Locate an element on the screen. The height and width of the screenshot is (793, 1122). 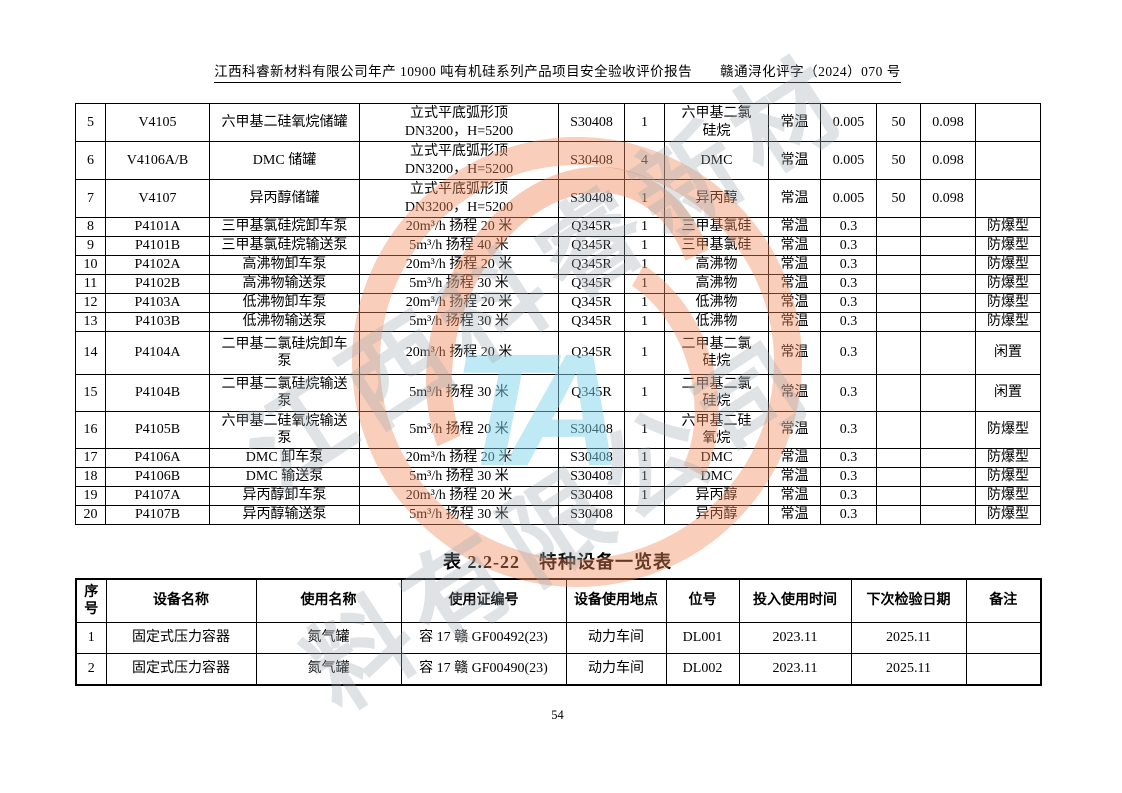
equipment-table-cell: 15 is located at coordinates (90, 393).